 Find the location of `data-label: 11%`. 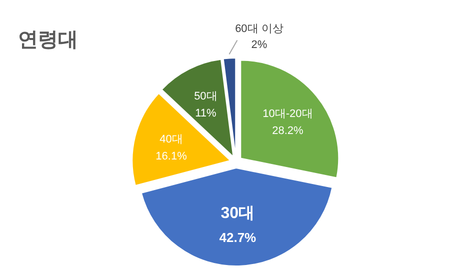

data-label: 11% is located at coordinates (206, 114).